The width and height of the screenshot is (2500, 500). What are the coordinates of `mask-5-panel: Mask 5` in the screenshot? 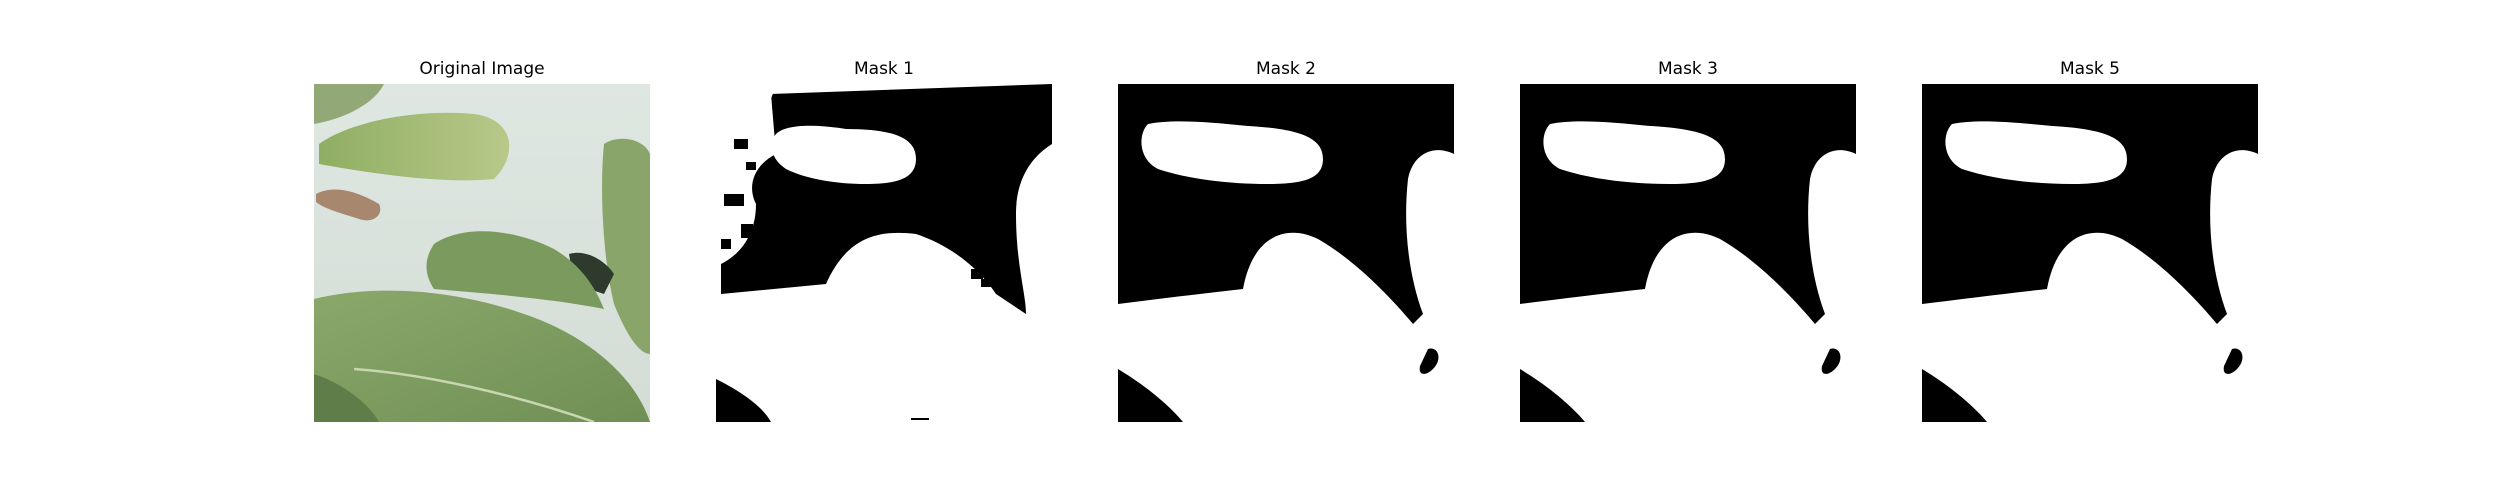 It's located at (2090, 241).